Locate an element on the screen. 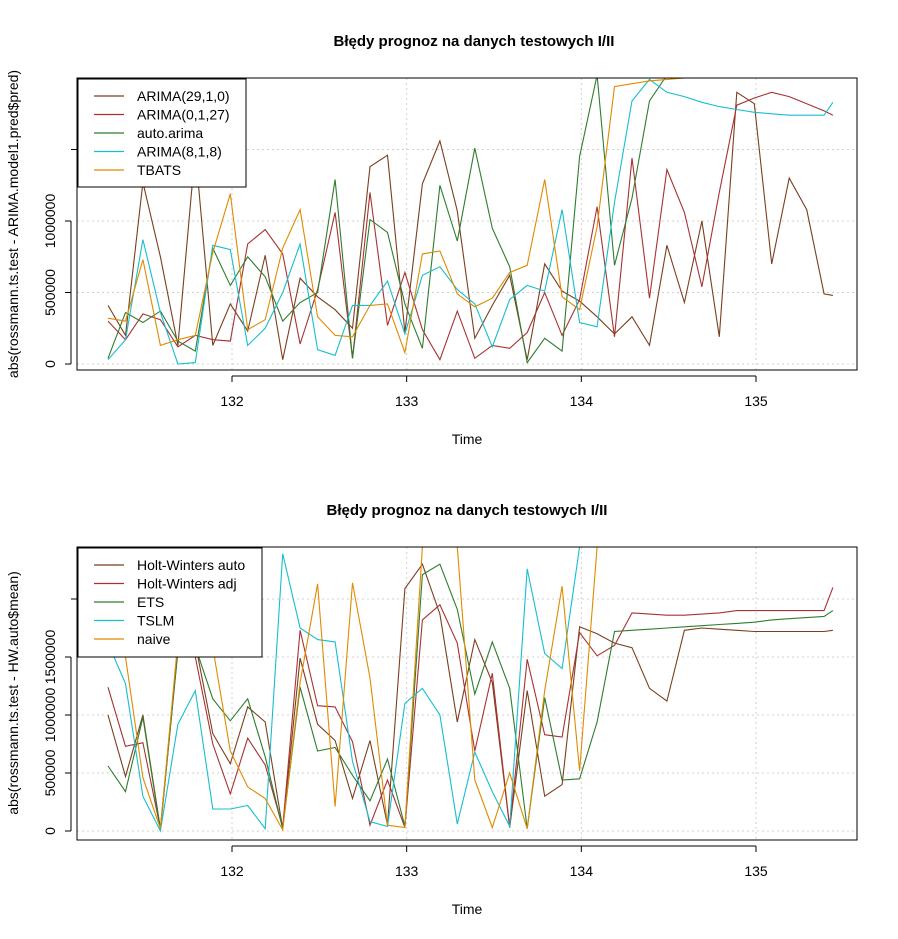  y-axis-label: abs(rossmann.ts.test - HW.auto$mean) is located at coordinates (13, 693).